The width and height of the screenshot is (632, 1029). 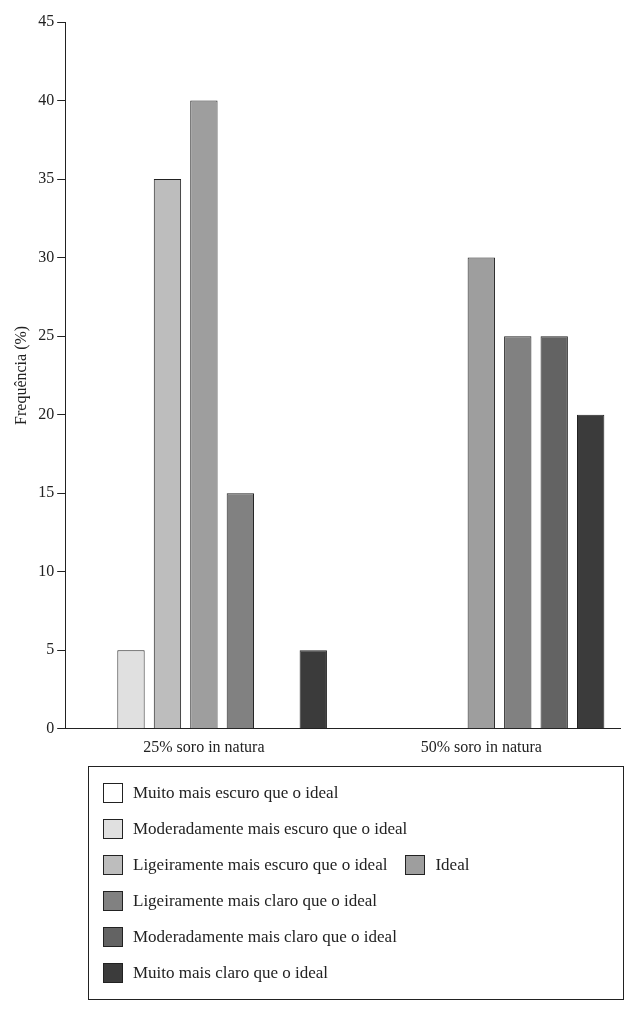 What do you see at coordinates (46, 335) in the screenshot?
I see `y-tick-label: 25` at bounding box center [46, 335].